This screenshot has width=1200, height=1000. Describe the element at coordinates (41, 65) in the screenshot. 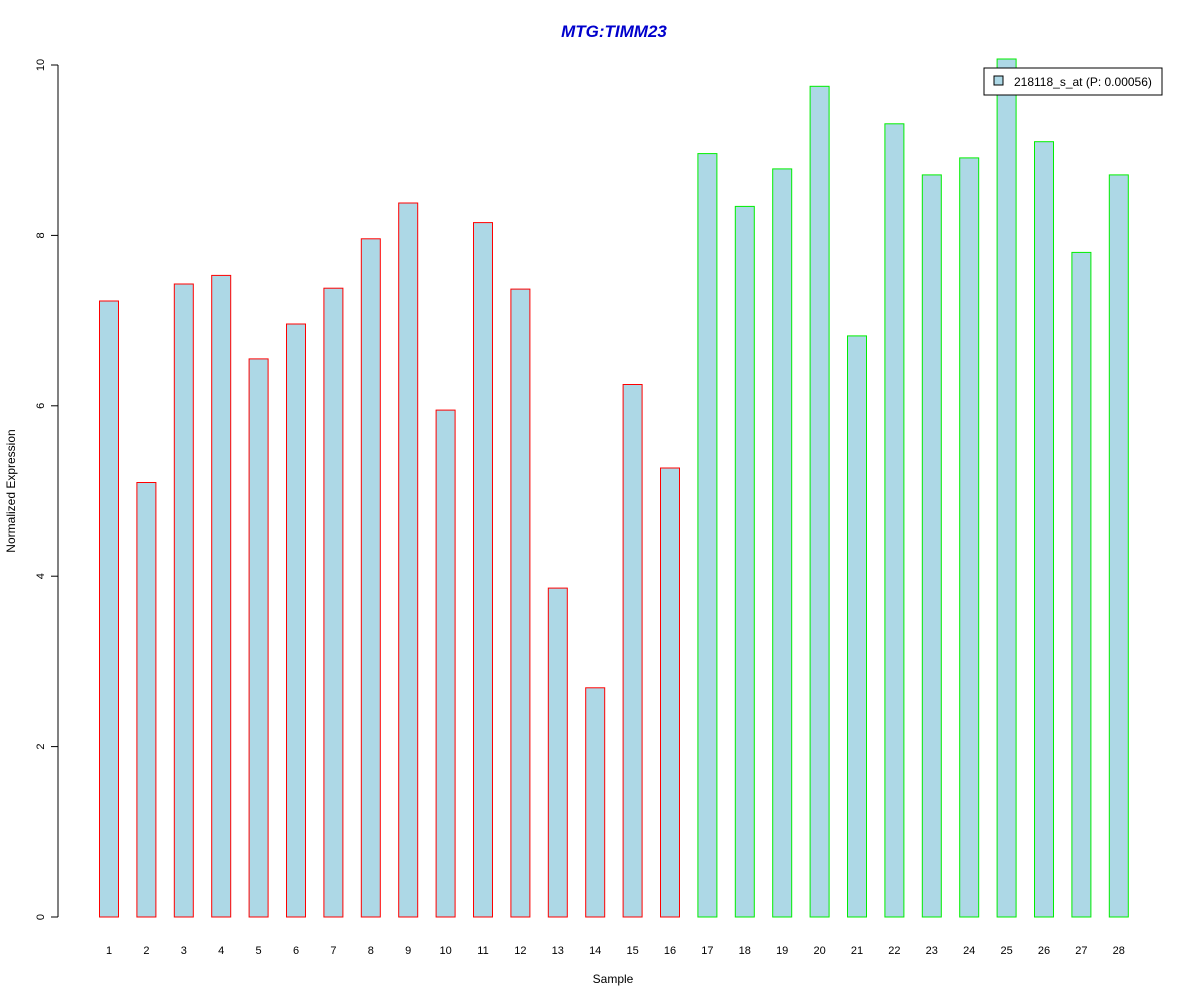

I see `y-tick-label: 10` at that location.